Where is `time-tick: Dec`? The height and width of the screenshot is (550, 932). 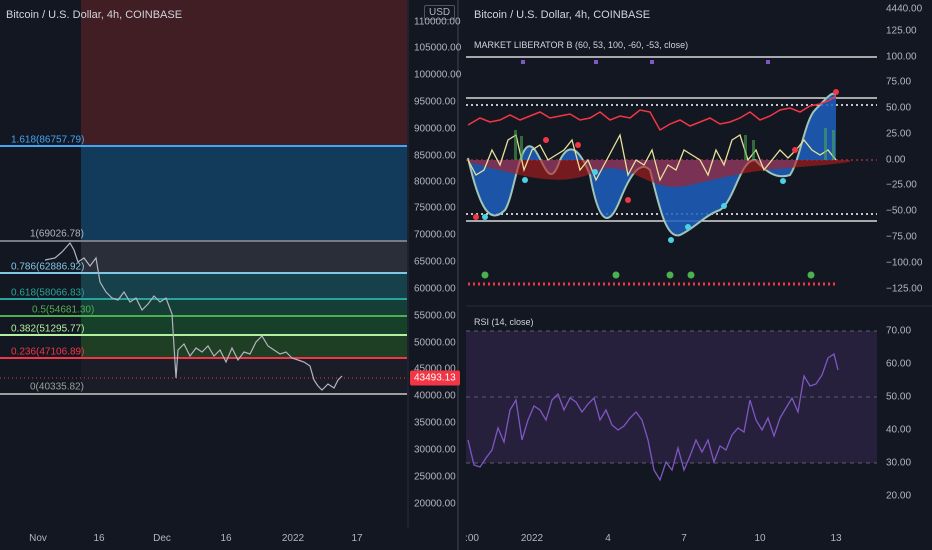
time-tick: Dec is located at coordinates (162, 538).